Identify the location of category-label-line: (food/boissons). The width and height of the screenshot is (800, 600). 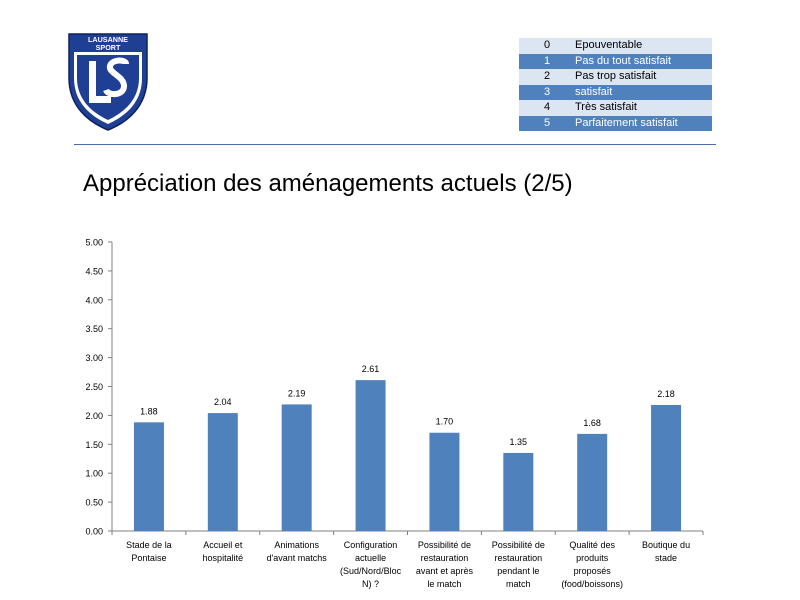
(592, 584).